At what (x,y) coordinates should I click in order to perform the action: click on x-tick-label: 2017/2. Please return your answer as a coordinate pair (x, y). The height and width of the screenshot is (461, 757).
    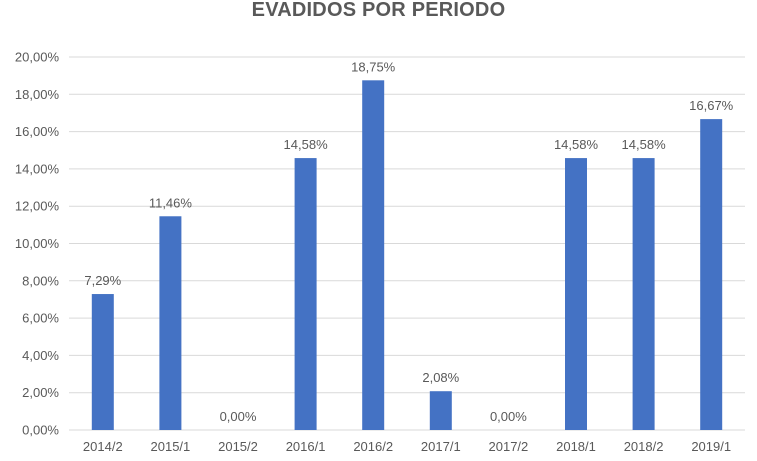
    Looking at the image, I should click on (509, 446).